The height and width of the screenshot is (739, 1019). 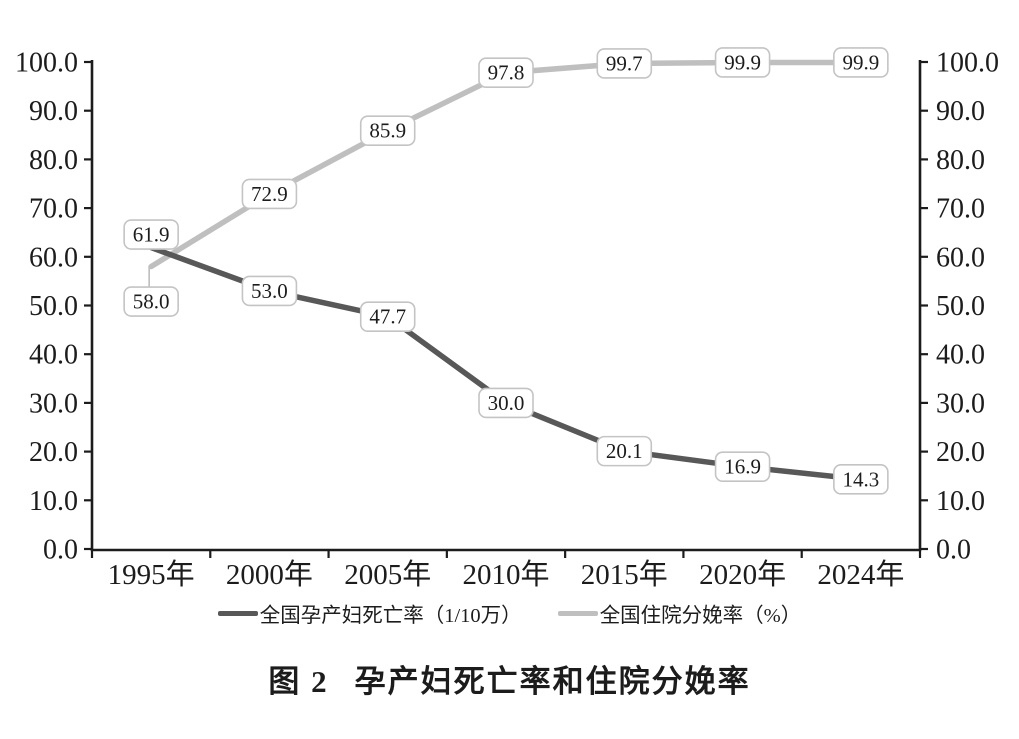 I want to click on chart-legend: 全国孕产妇死亡率（1/10万） 全国住院分娩率（%）, so click(x=509, y=613).